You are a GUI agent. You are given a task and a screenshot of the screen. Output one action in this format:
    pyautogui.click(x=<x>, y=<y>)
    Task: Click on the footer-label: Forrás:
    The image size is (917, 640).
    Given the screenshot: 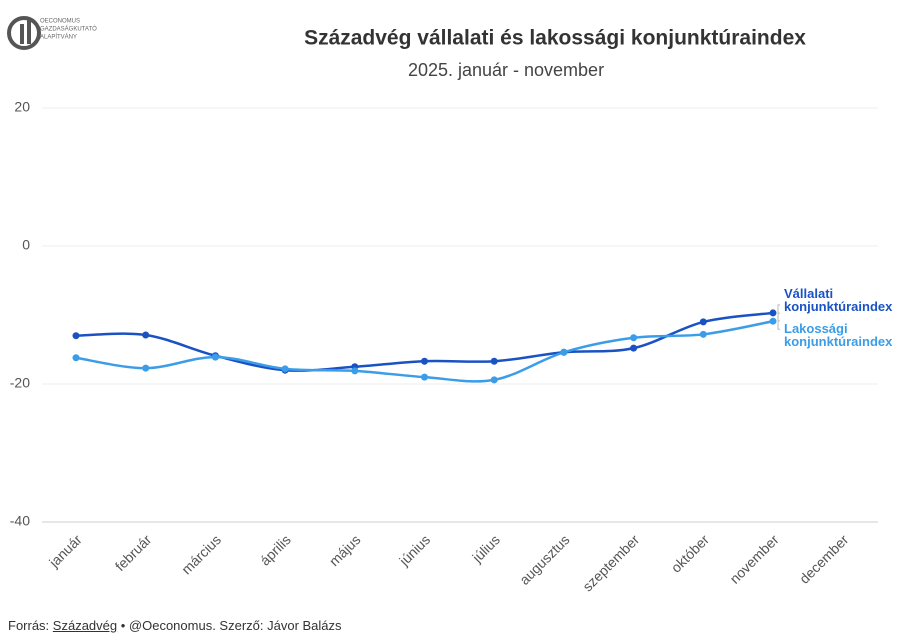 What is the action you would take?
    pyautogui.click(x=29, y=625)
    